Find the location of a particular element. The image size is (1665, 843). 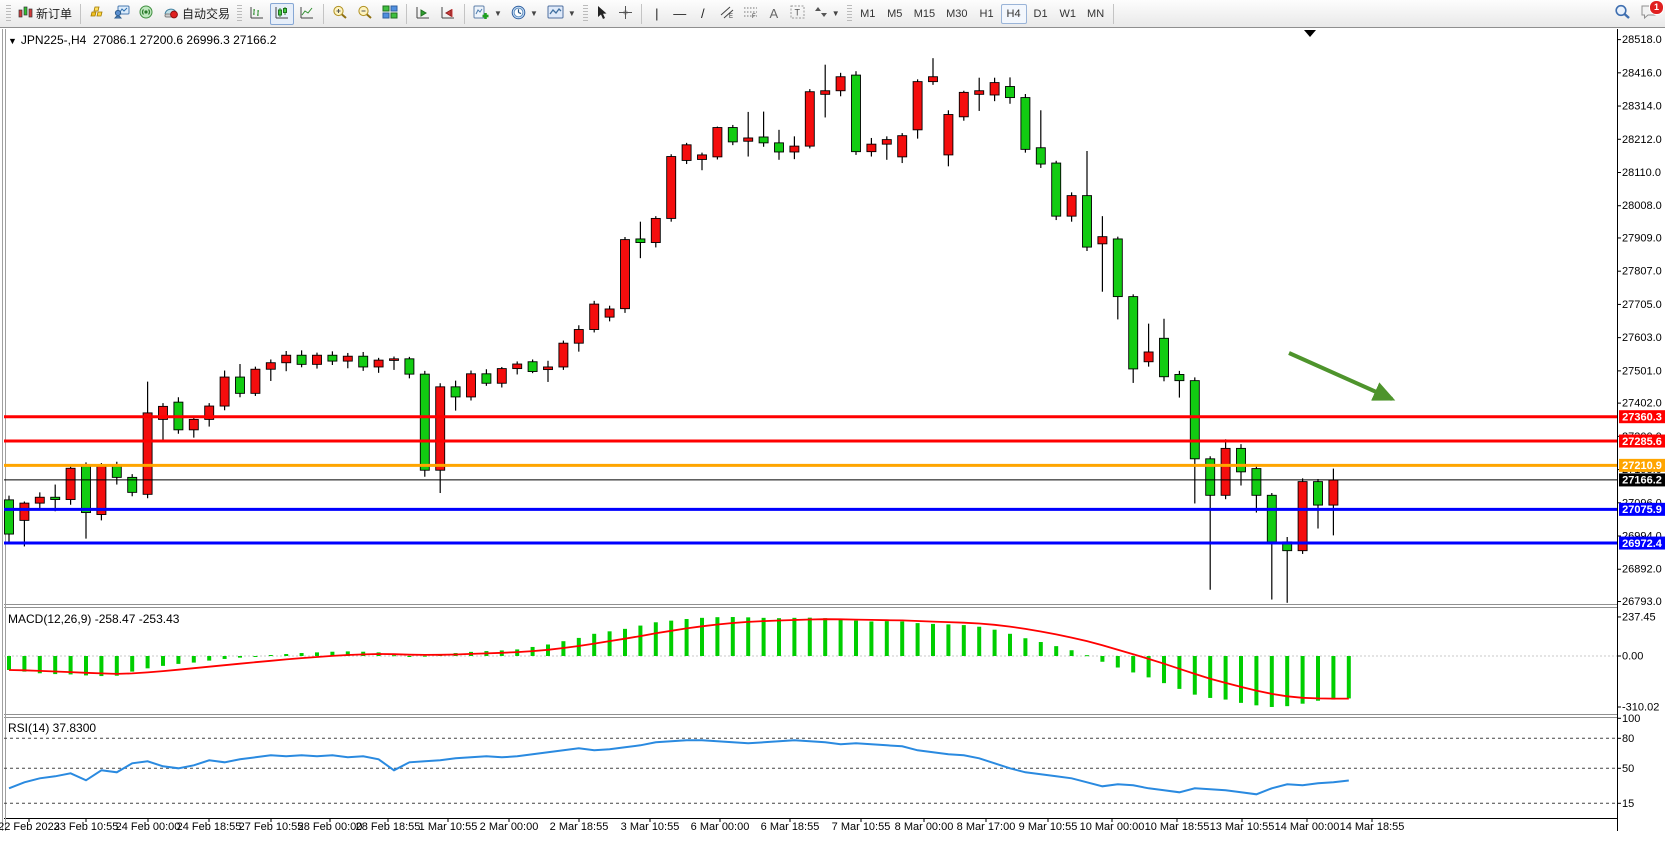

bar-chart-icon is located at coordinates (257, 14).